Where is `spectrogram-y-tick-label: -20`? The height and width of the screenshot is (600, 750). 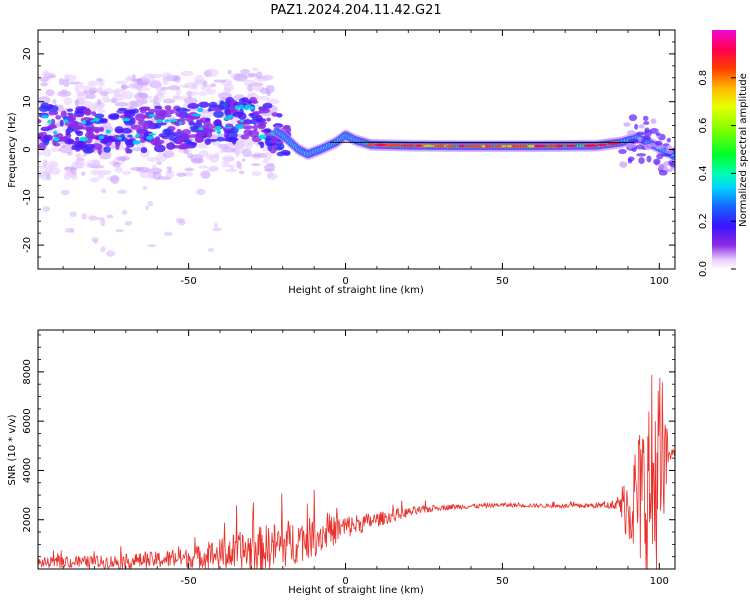 spectrogram-y-tick-label: -20 is located at coordinates (27, 245).